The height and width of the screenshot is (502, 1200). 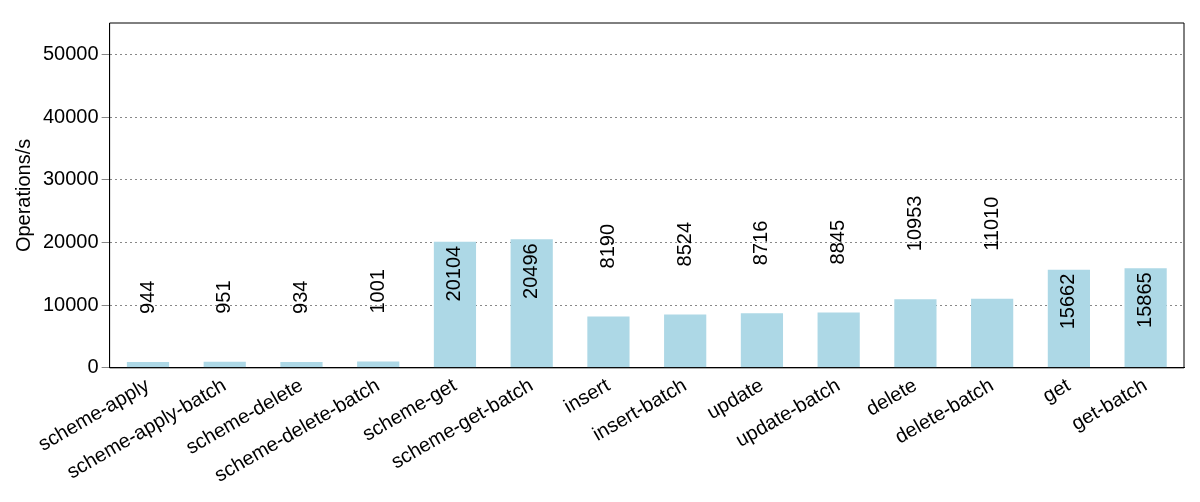 I want to click on y-tick-label: 40000, so click(x=70, y=115).